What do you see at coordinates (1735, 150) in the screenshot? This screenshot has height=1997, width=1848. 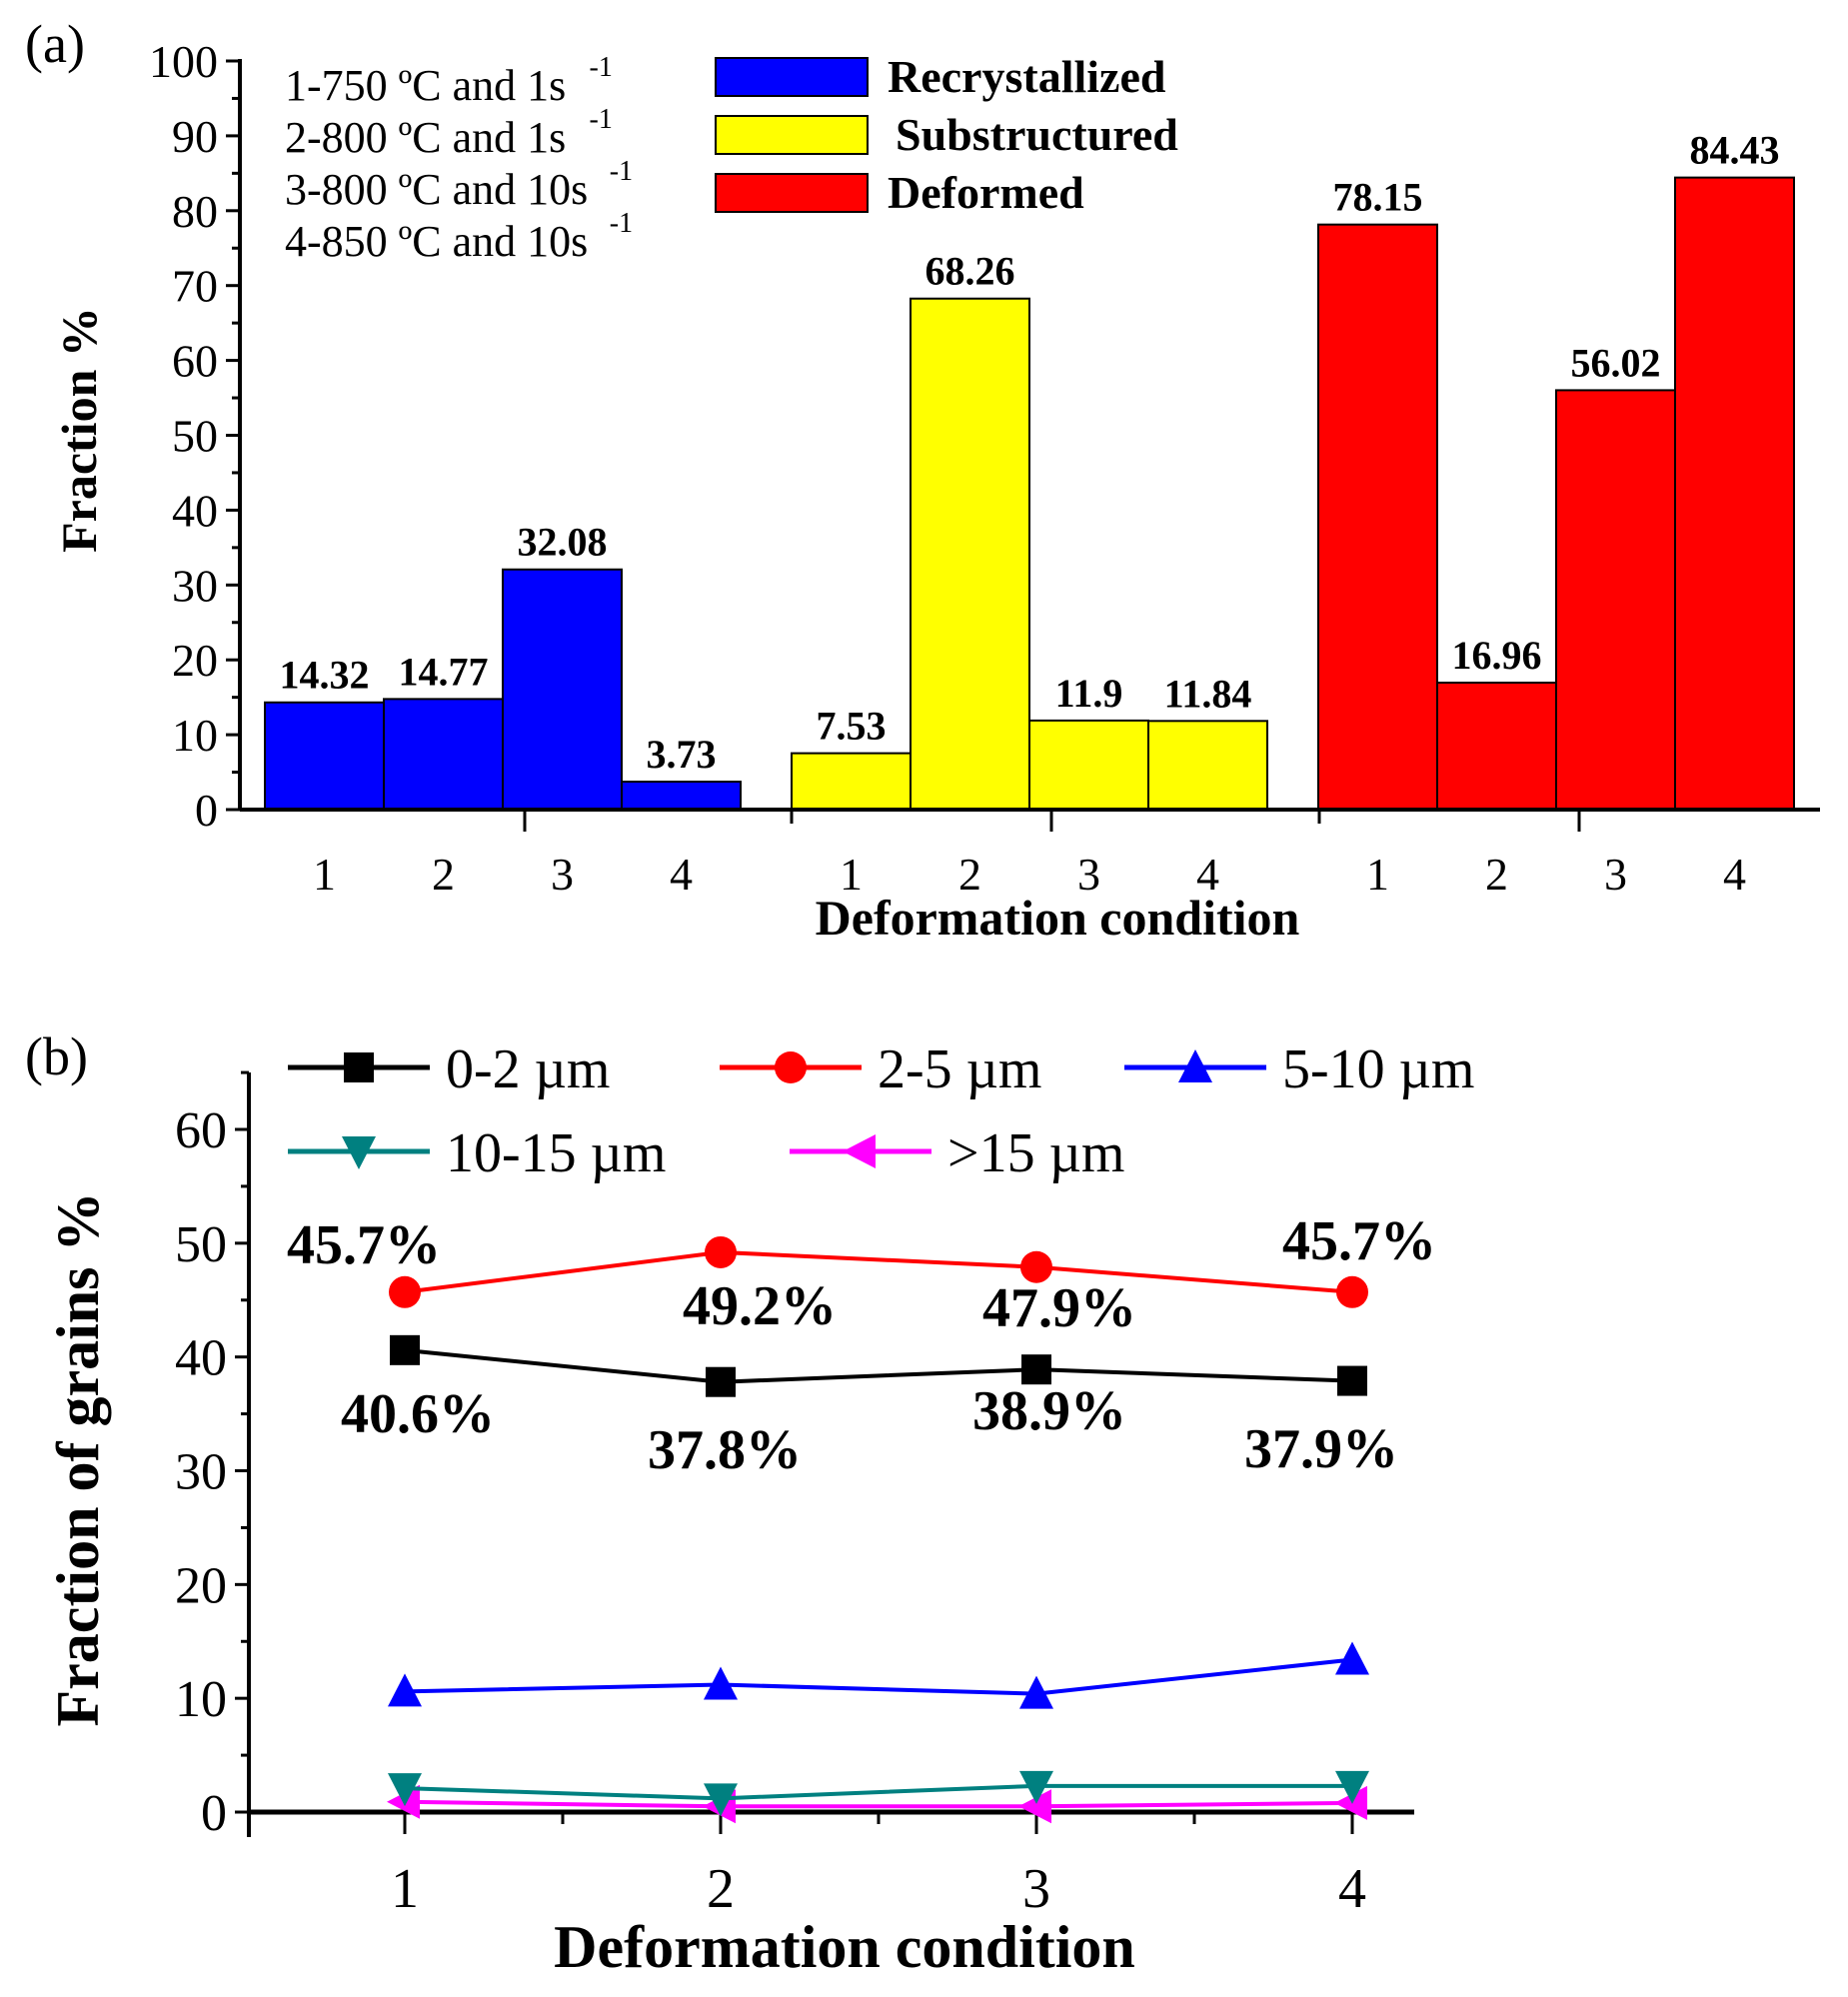 I see `bar-value-label: 84.43` at bounding box center [1735, 150].